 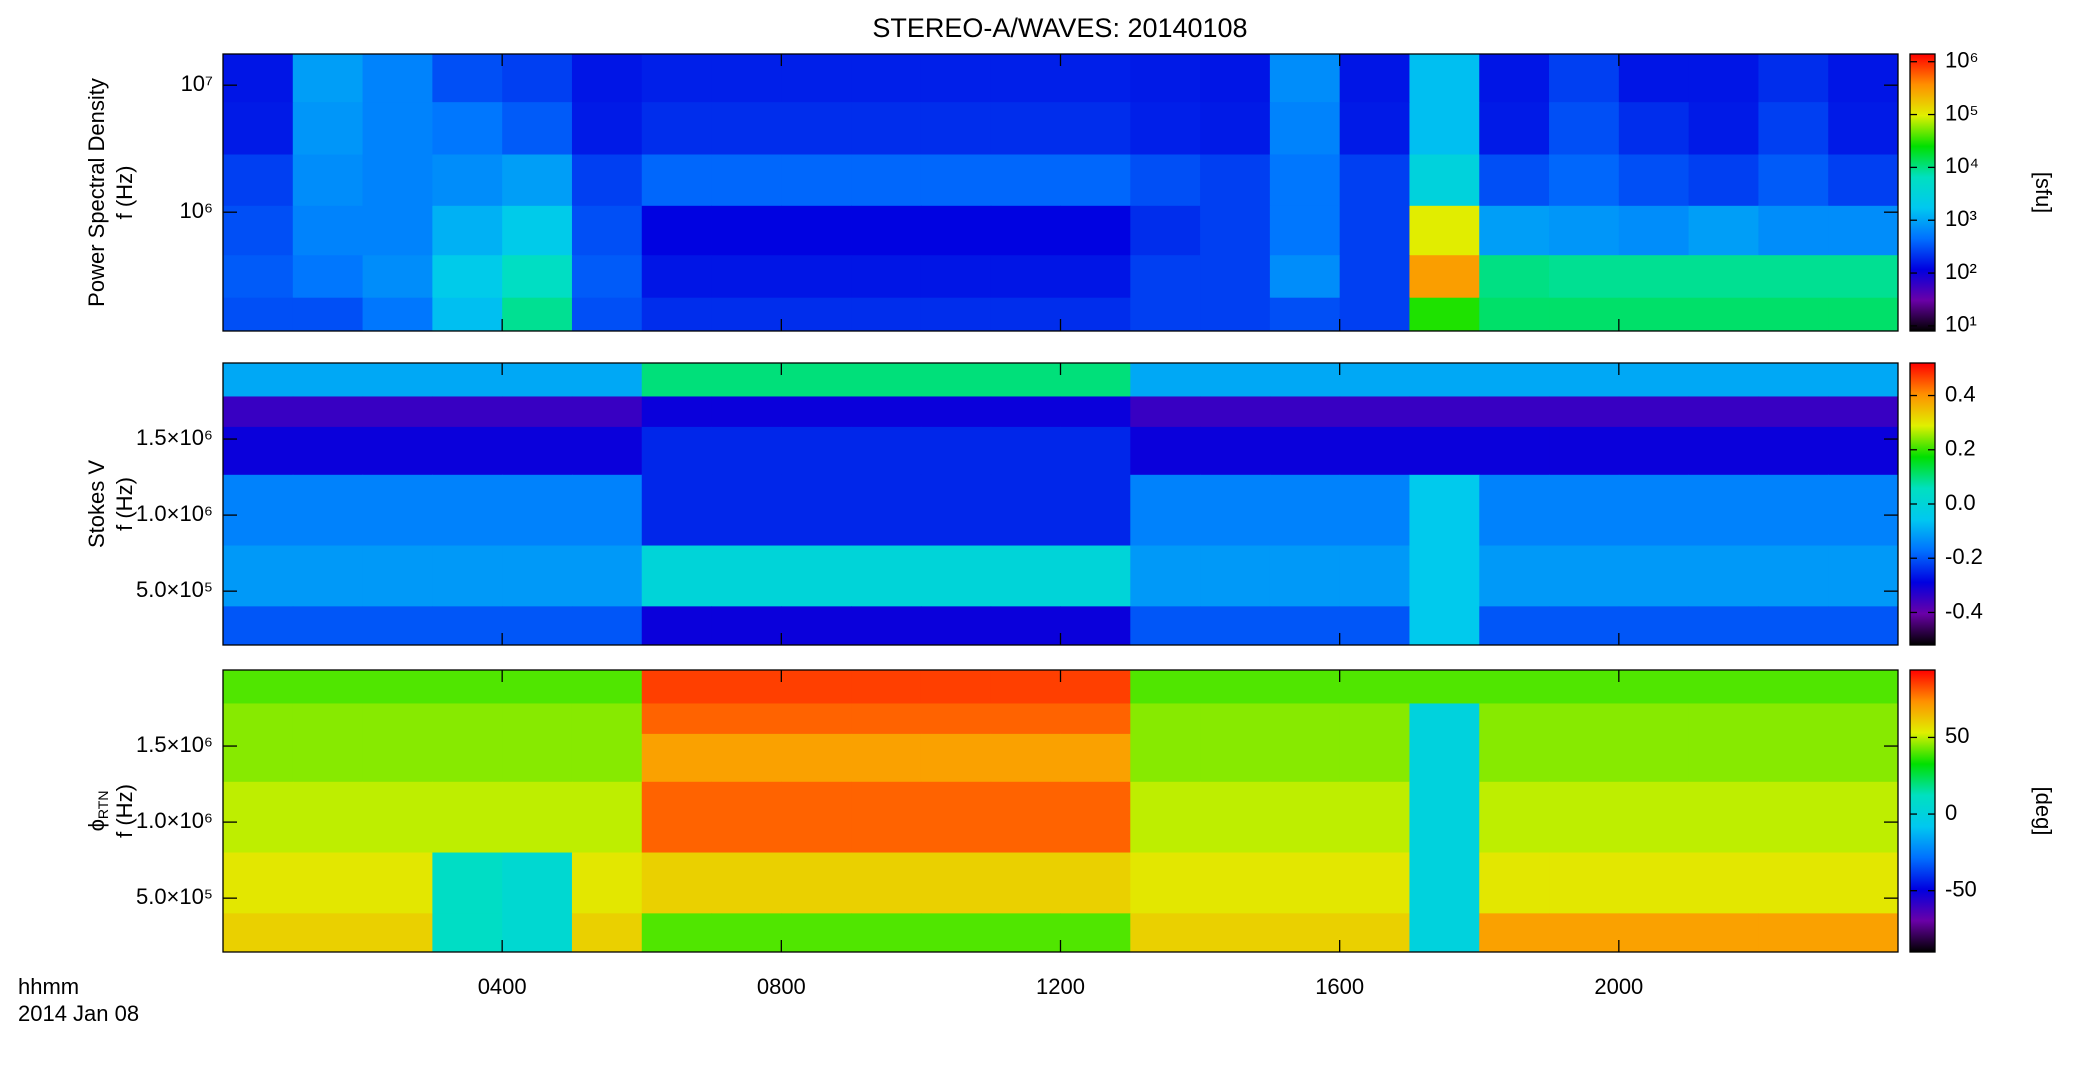 What do you see at coordinates (1922, 192) in the screenshot?
I see `colorbar` at bounding box center [1922, 192].